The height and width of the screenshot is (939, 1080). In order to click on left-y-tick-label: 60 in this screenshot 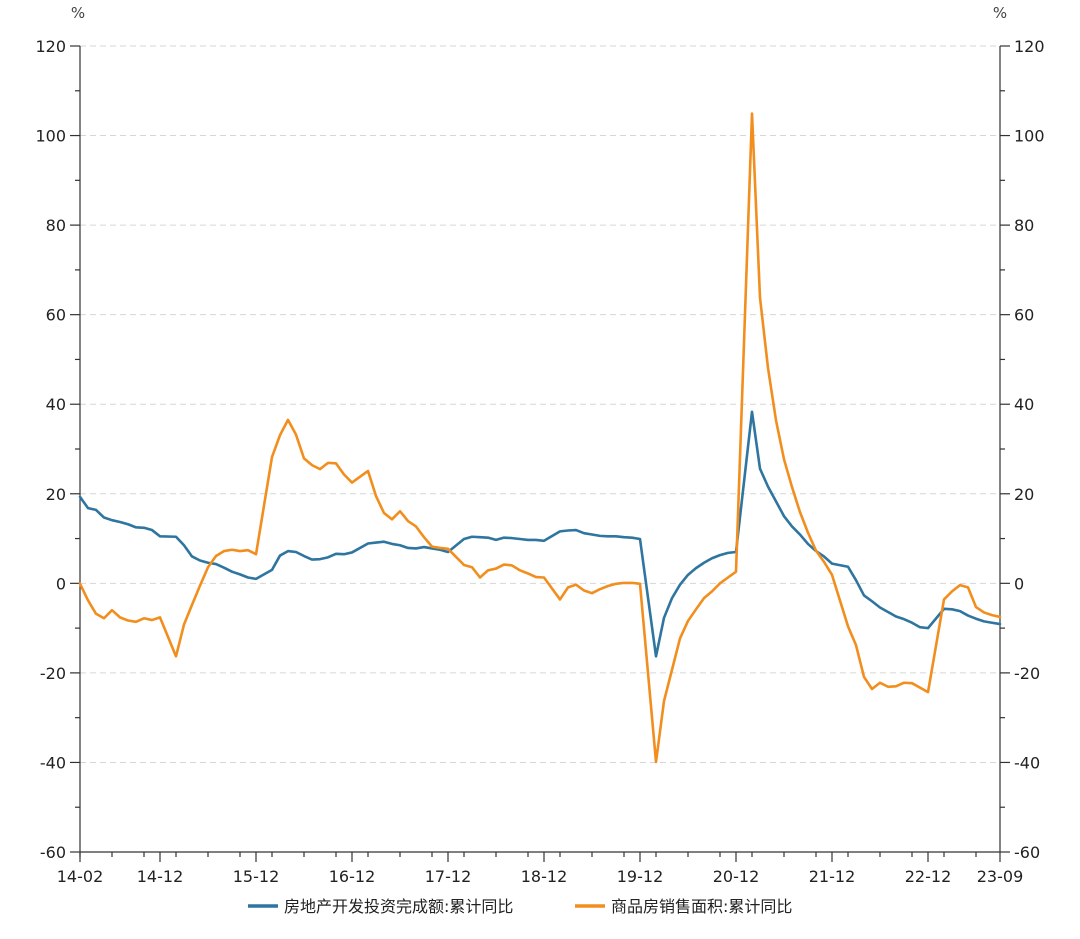, I will do `click(56, 315)`.